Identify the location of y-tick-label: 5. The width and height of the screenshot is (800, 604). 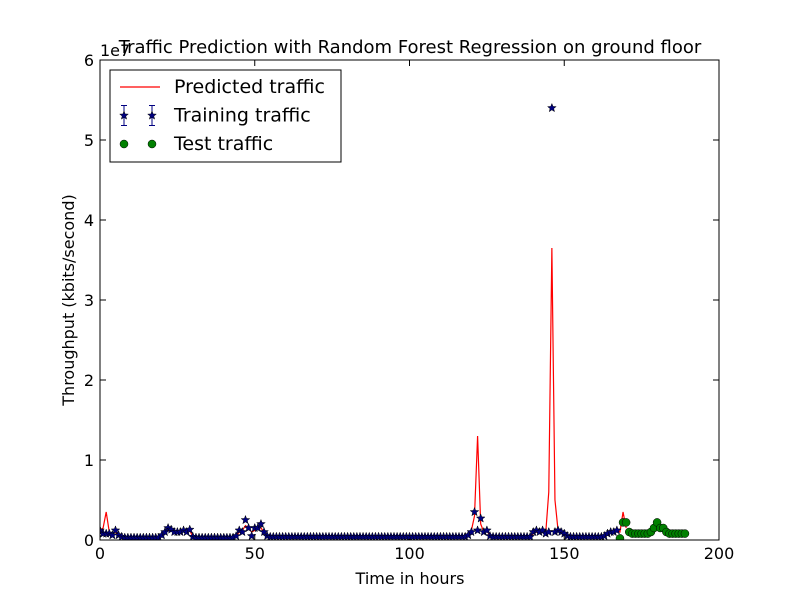
(89, 140).